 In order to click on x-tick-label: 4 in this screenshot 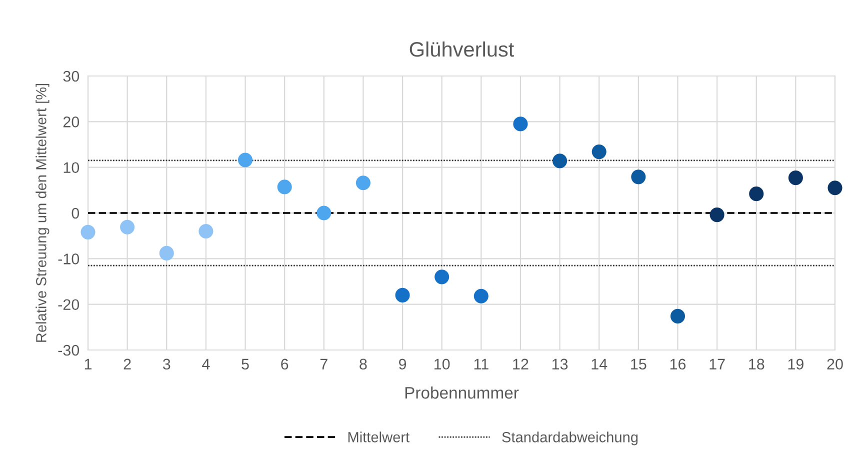, I will do `click(206, 364)`.